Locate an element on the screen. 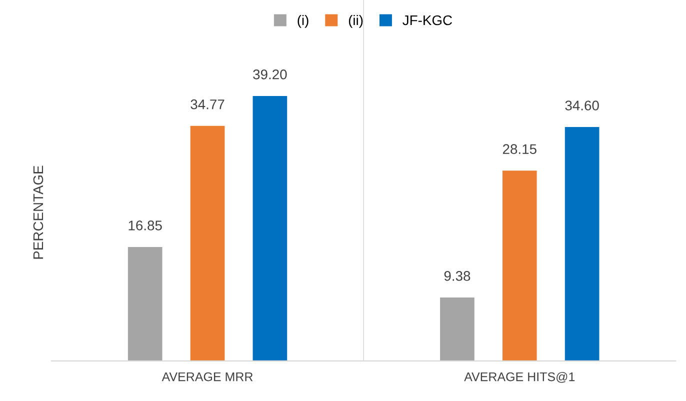 This screenshot has width=686, height=401. legend-label: (ii) is located at coordinates (355, 21).